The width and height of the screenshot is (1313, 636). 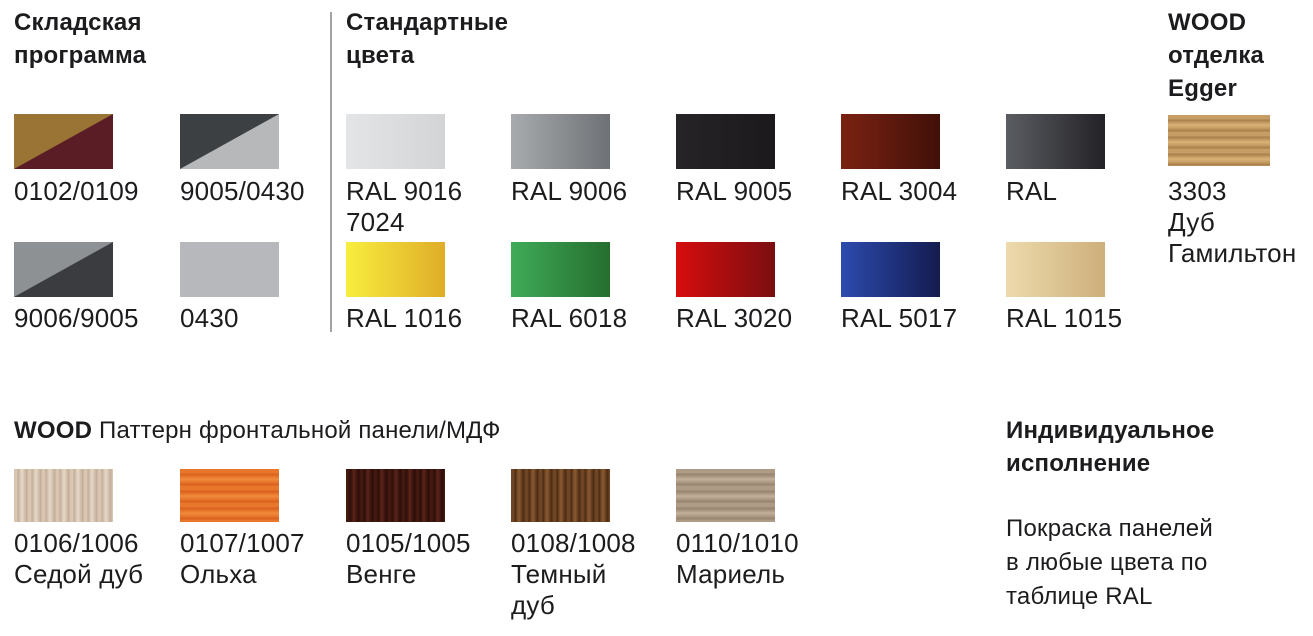 I want to click on label-0108-1008: 0108/1008 Темный дуб, so click(x=573, y=574).